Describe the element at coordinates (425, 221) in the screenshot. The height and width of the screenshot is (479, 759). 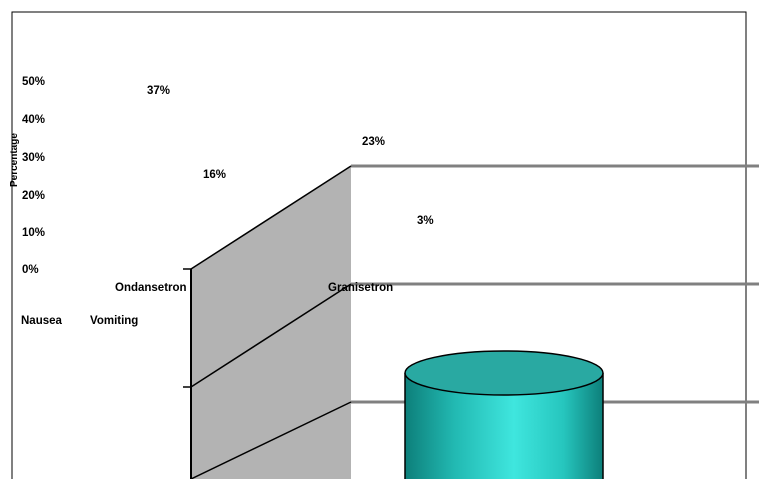
I see `data-label: 3%` at that location.